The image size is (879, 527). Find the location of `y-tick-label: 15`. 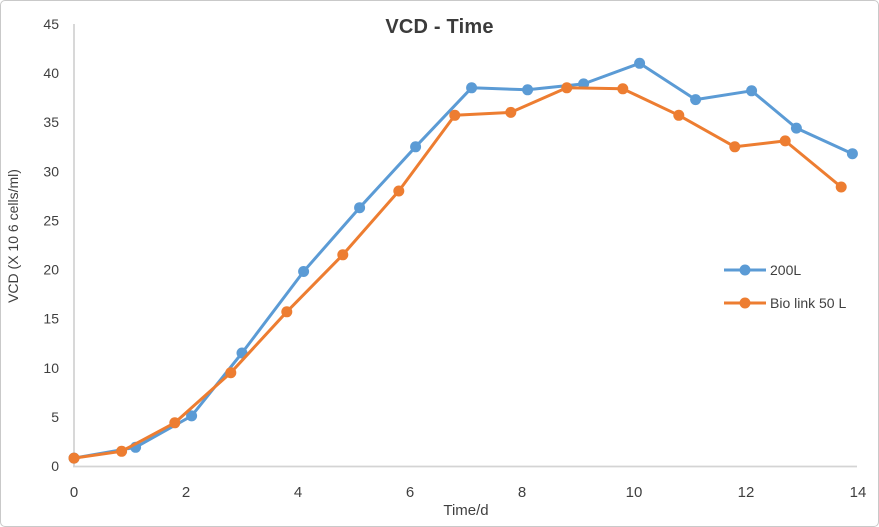

y-tick-label: 15 is located at coordinates (51, 319).